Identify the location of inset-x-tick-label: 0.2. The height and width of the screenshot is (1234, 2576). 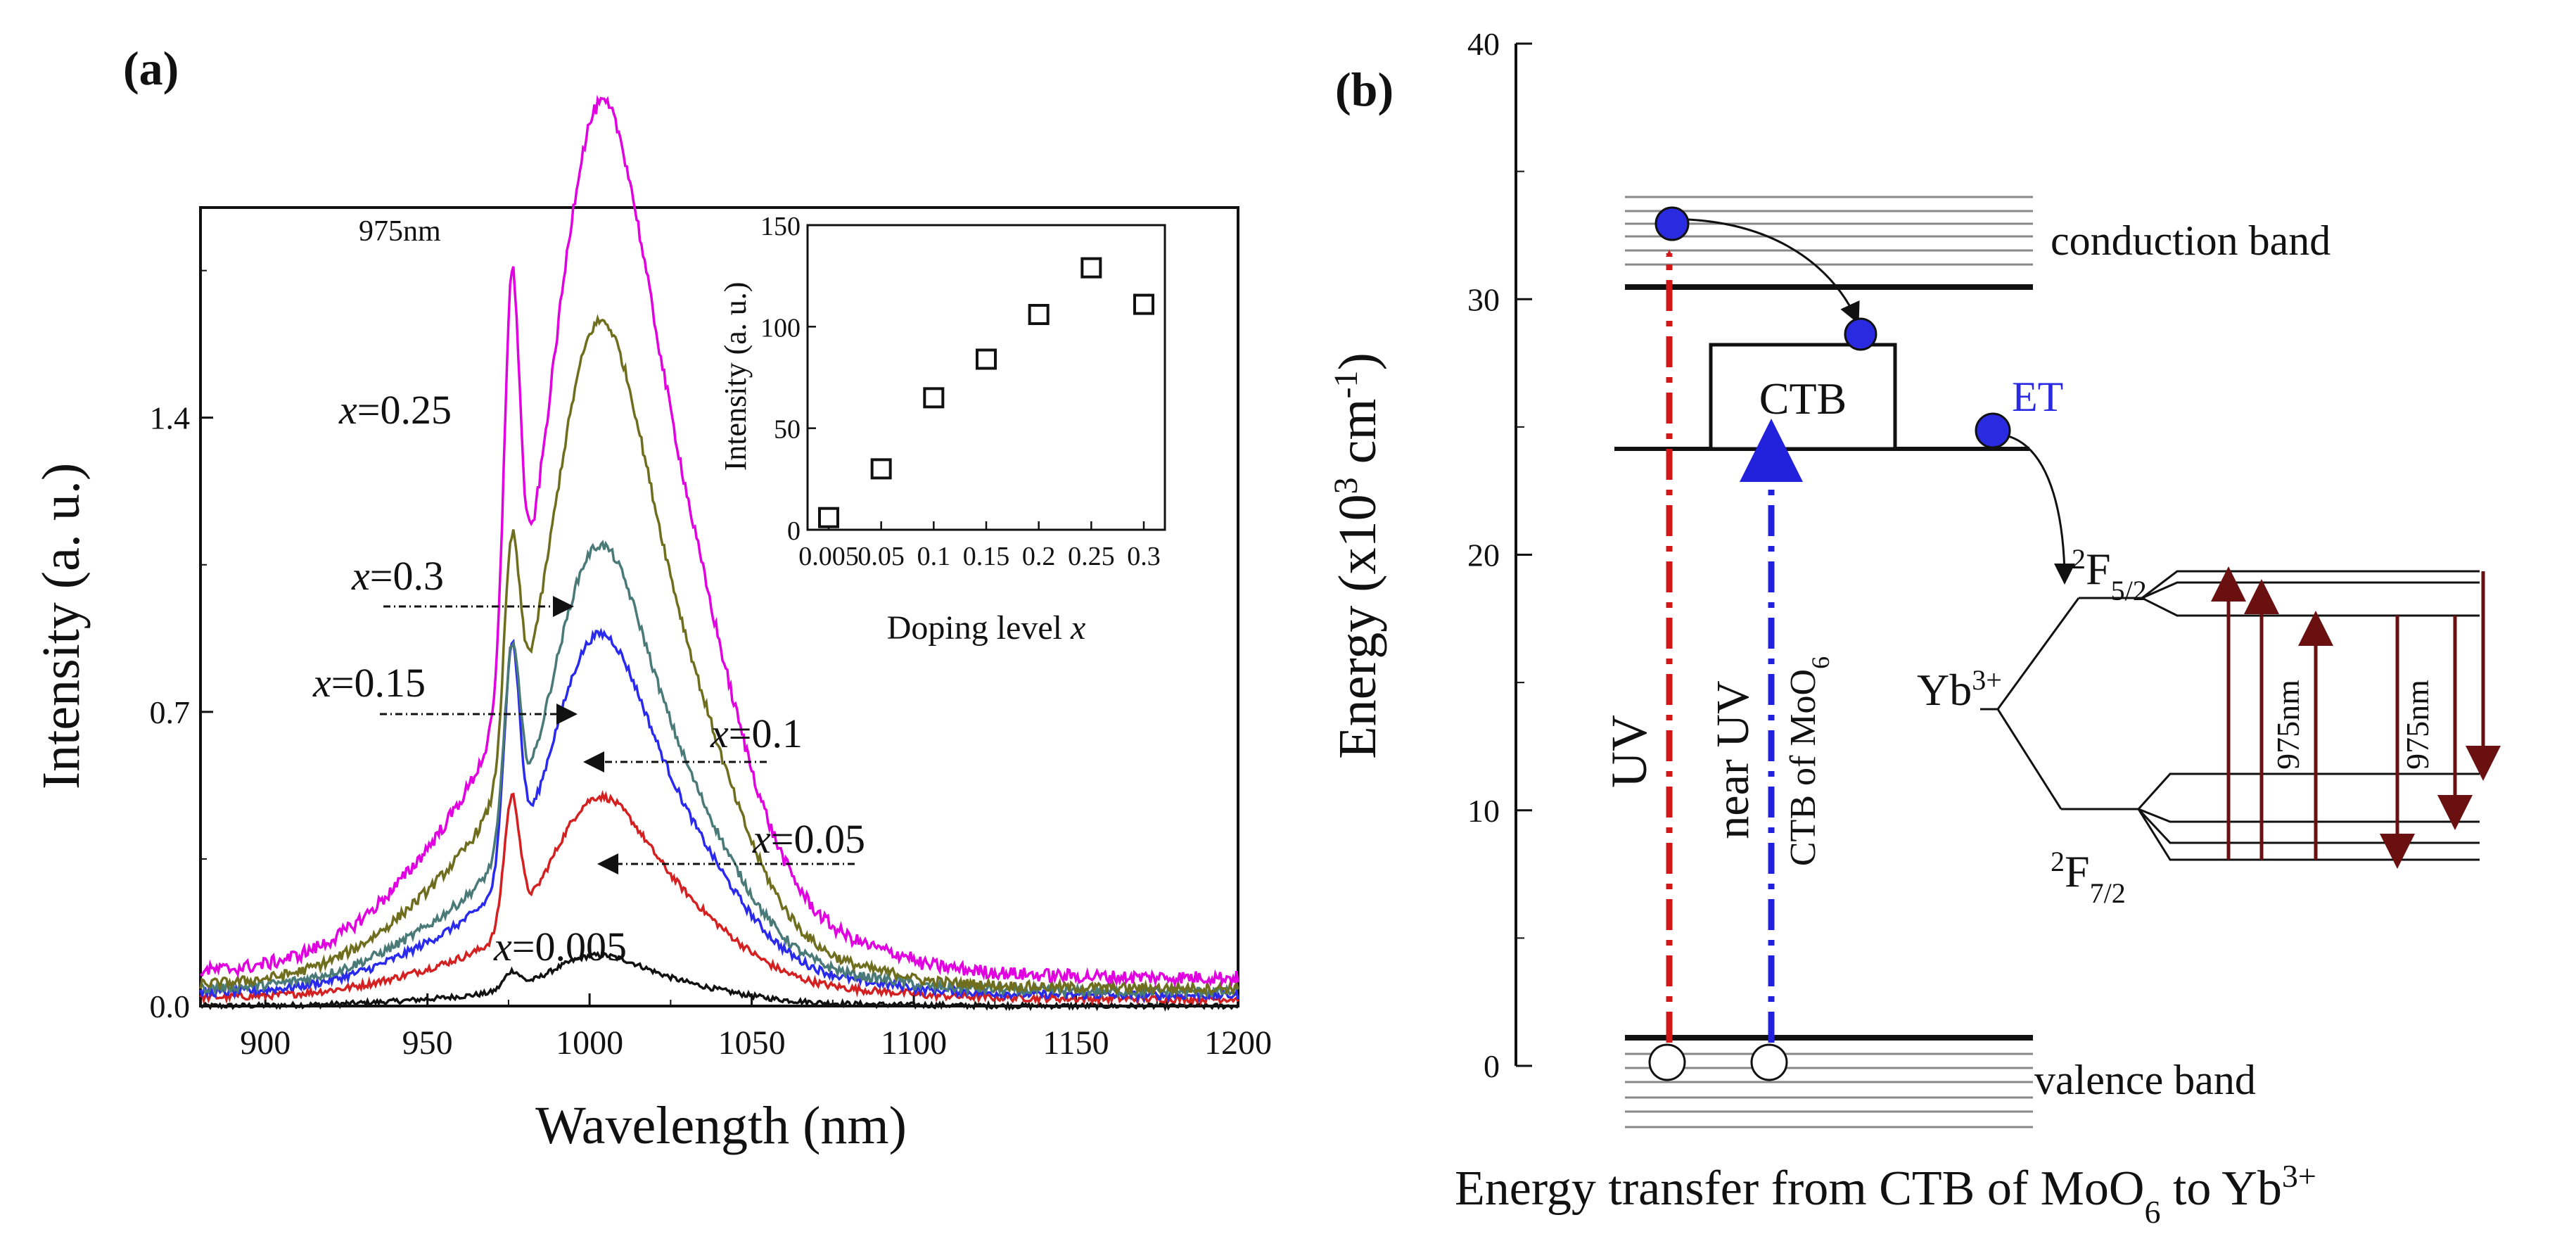
(1039, 556).